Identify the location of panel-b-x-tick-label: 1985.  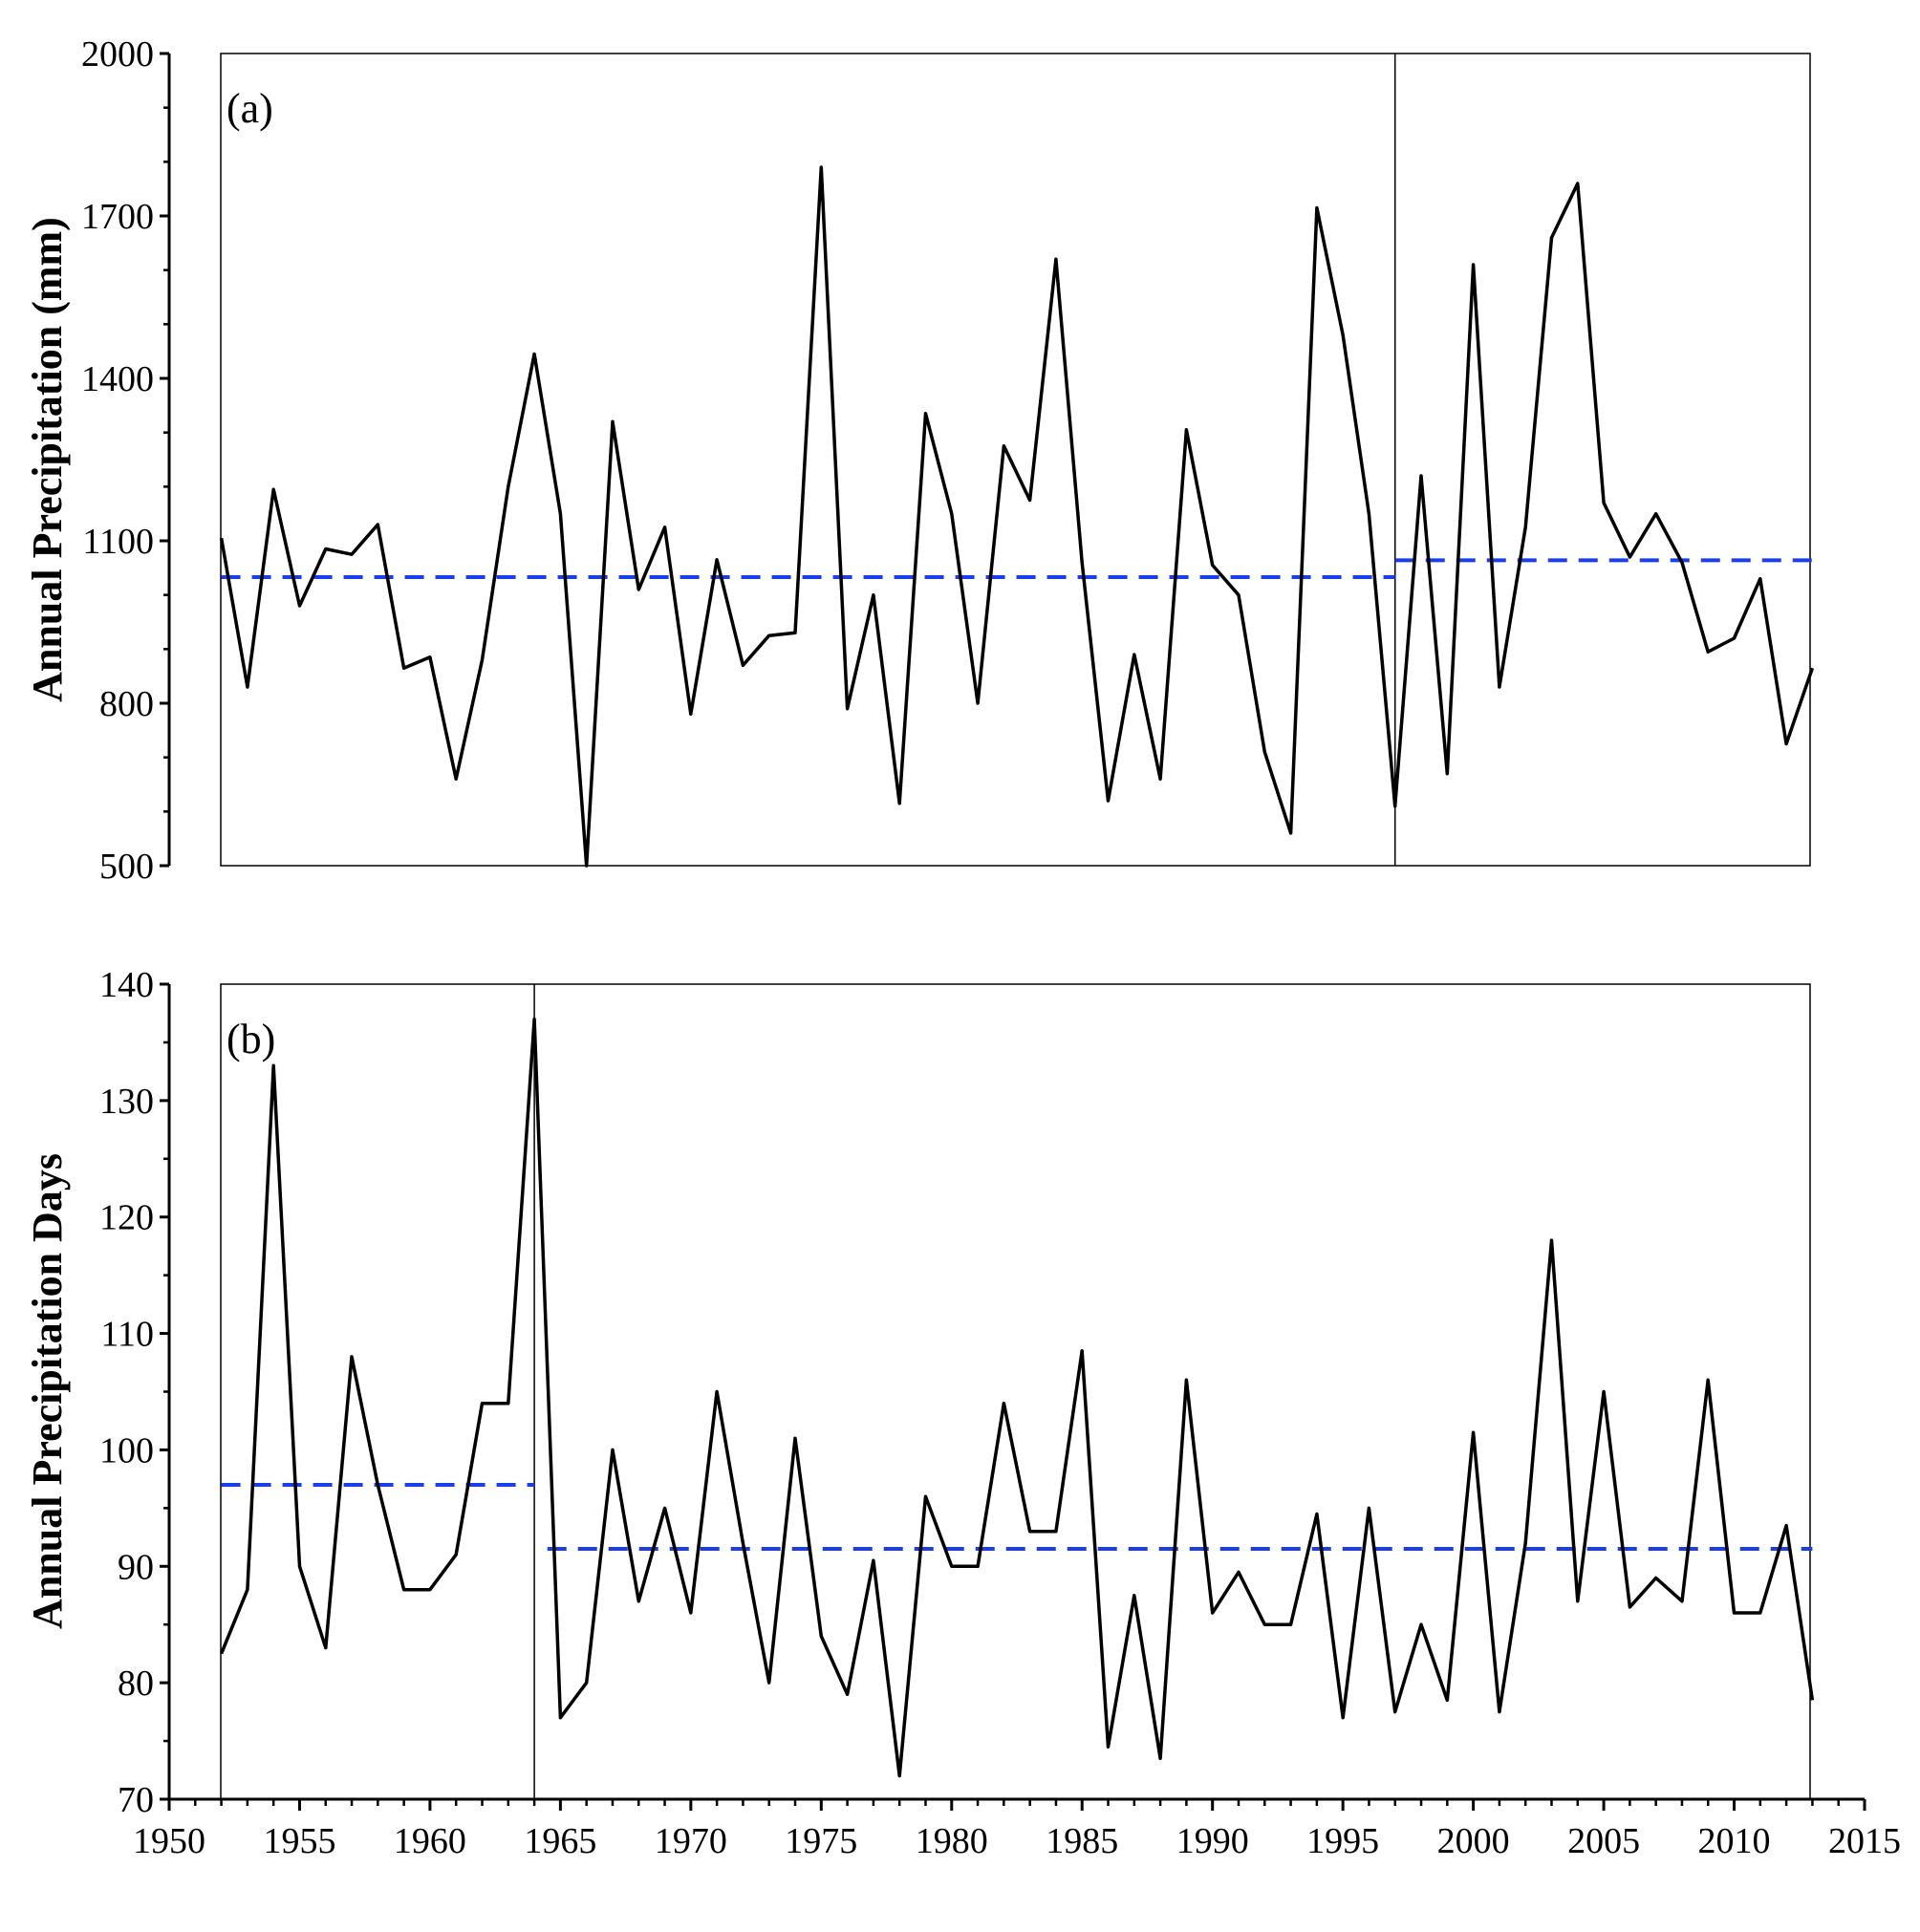
(1082, 1841).